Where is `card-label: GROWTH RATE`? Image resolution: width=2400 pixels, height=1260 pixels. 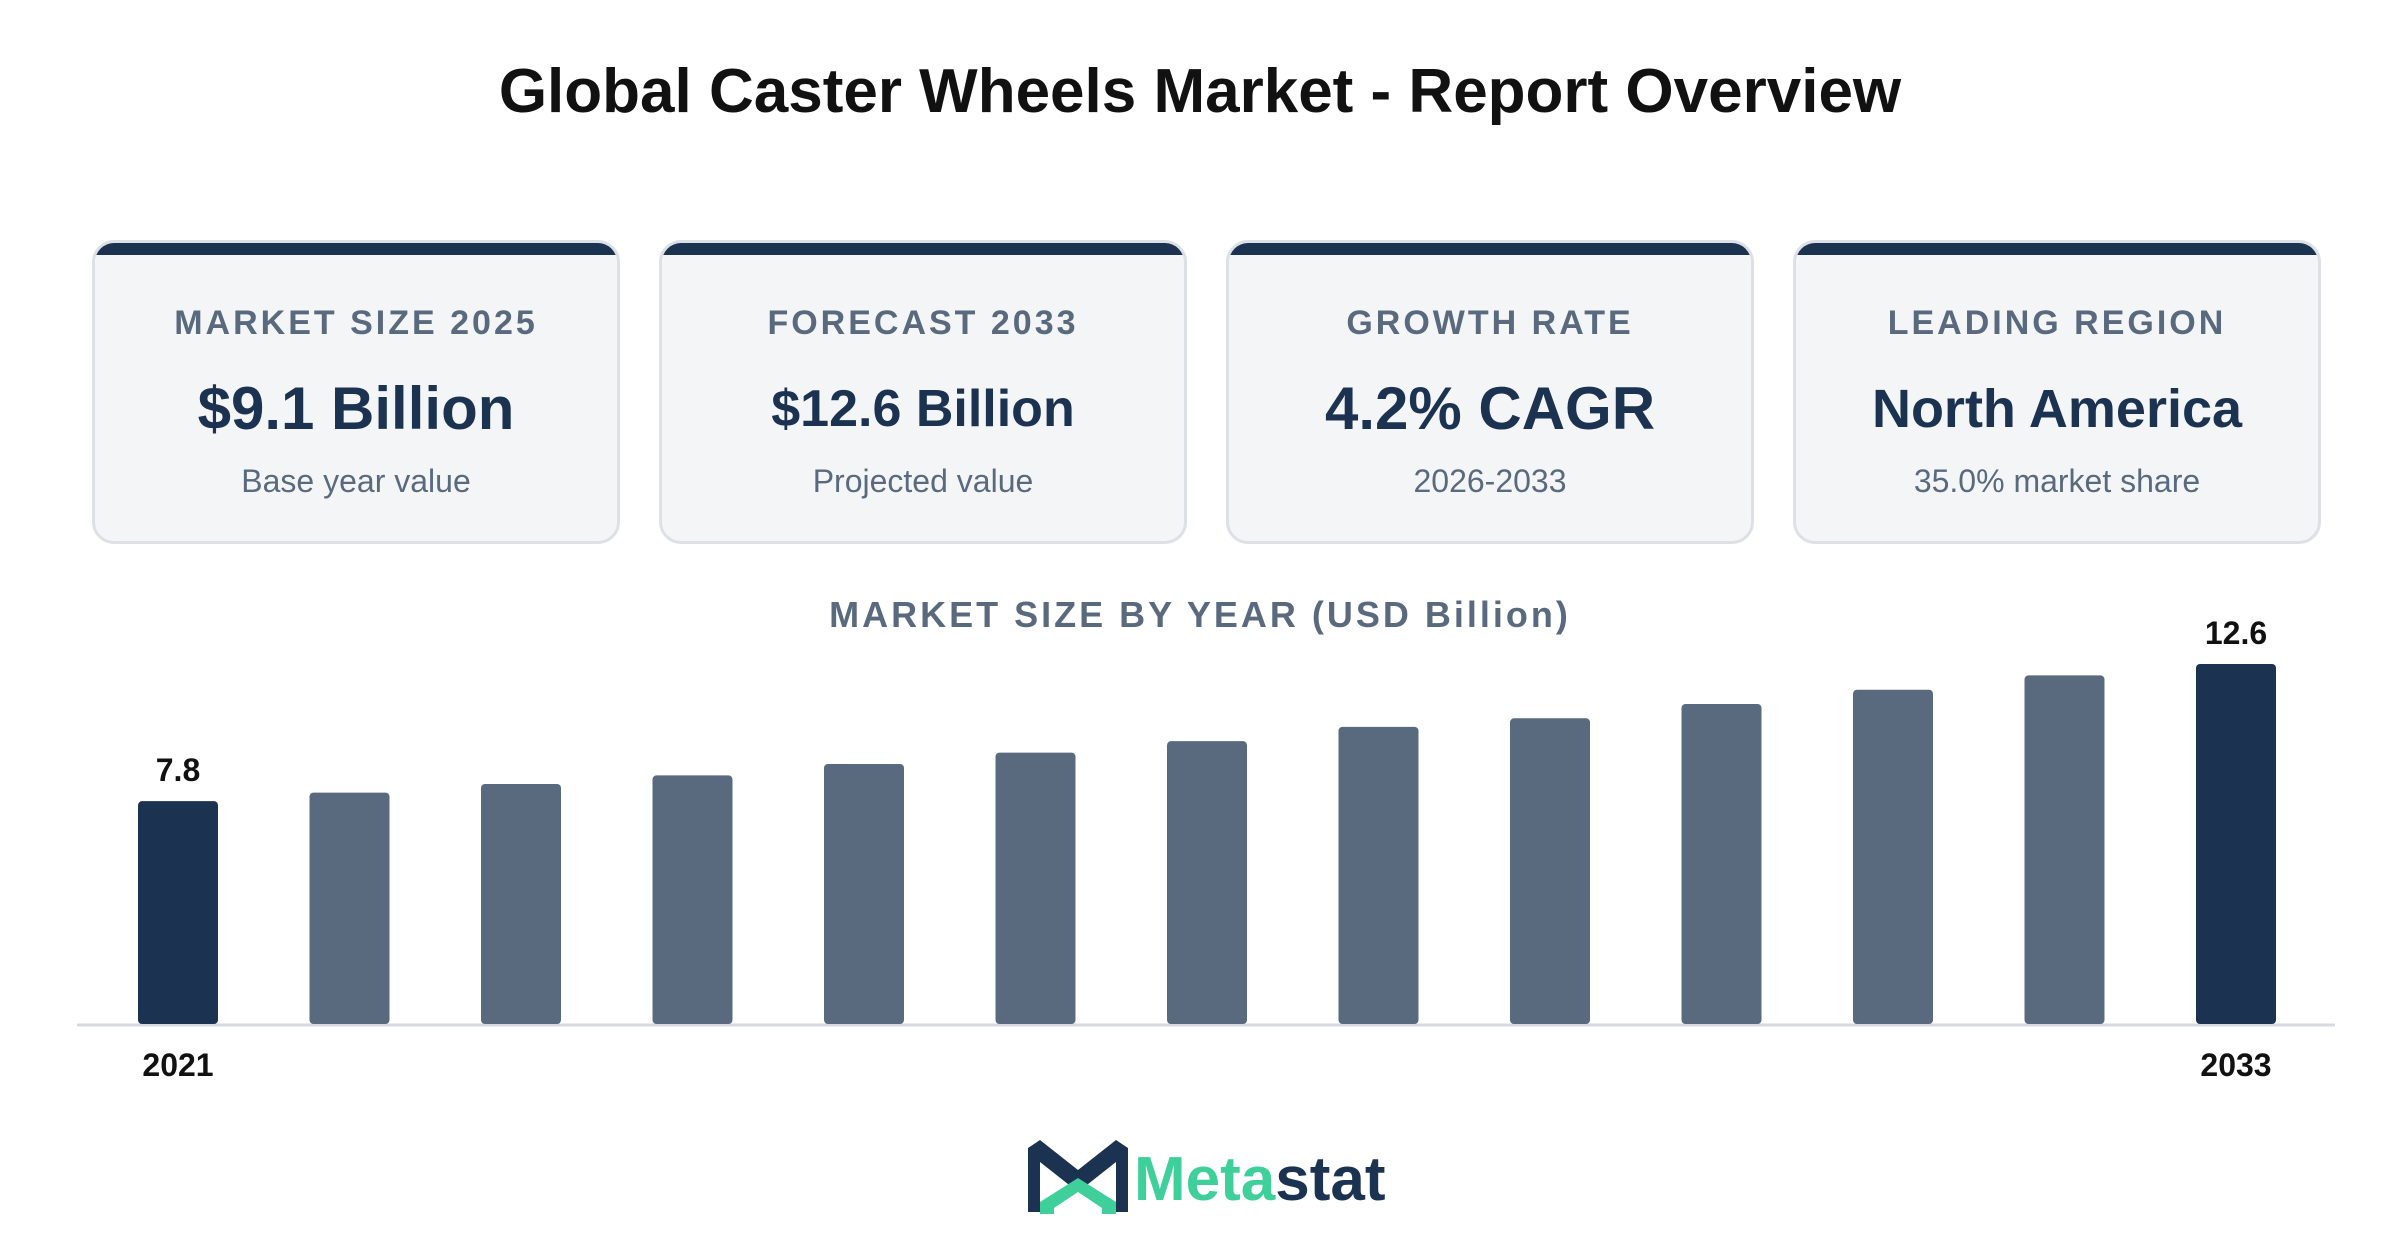 card-label: GROWTH RATE is located at coordinates (1490, 323).